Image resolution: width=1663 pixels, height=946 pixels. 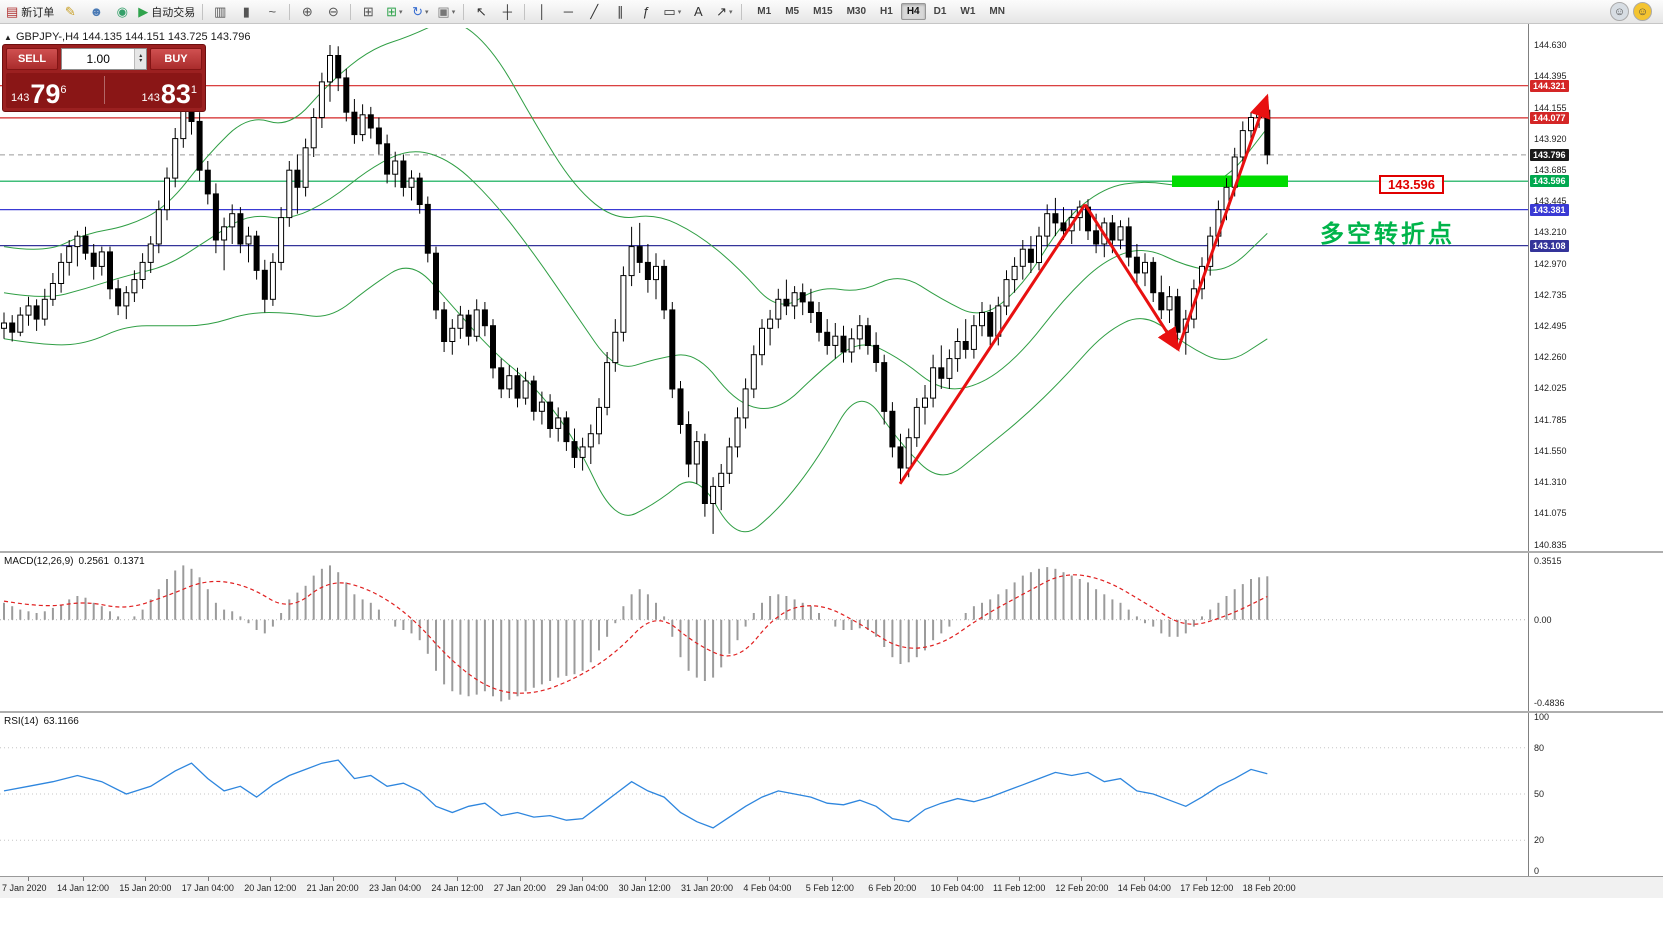 I want to click on highlight-rect, so click(x=1230, y=181).